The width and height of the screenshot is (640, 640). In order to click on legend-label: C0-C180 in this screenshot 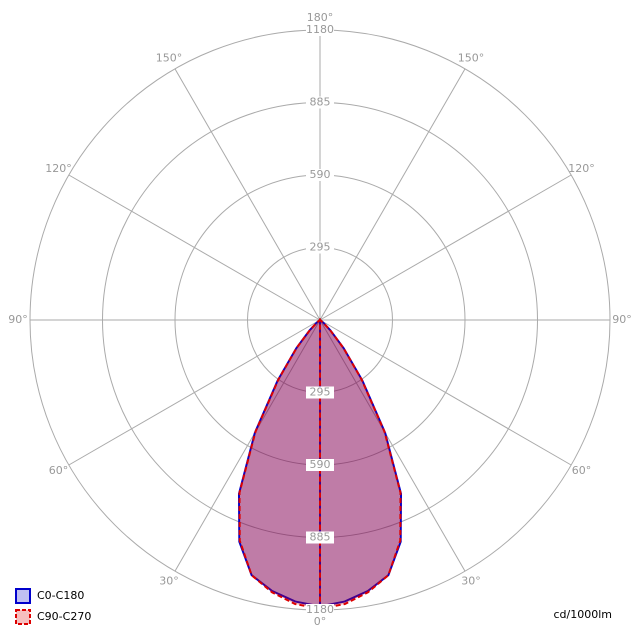, I will do `click(60, 595)`.